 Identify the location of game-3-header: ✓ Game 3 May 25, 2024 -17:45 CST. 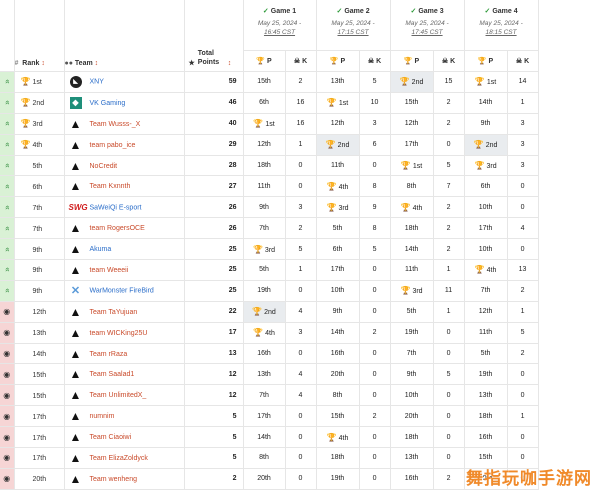
(427, 25).